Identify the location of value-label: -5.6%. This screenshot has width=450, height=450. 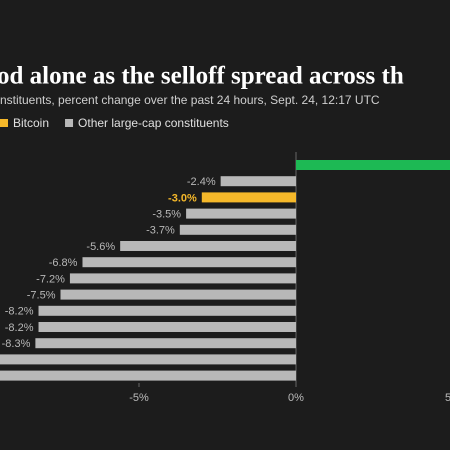
(100, 247).